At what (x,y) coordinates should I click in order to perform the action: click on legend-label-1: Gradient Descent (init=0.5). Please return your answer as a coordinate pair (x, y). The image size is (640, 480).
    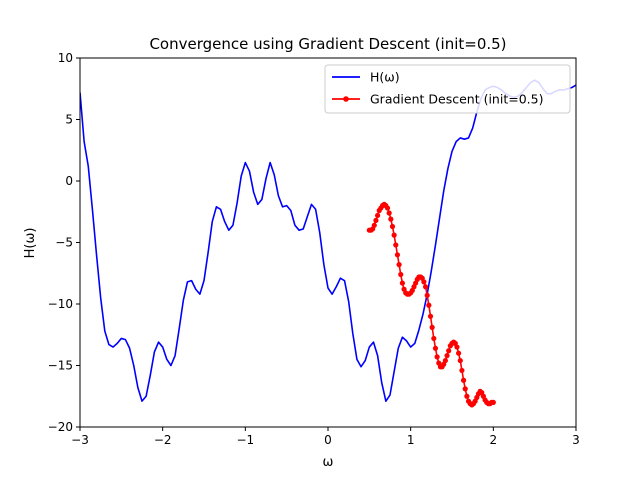
    Looking at the image, I should click on (456, 99).